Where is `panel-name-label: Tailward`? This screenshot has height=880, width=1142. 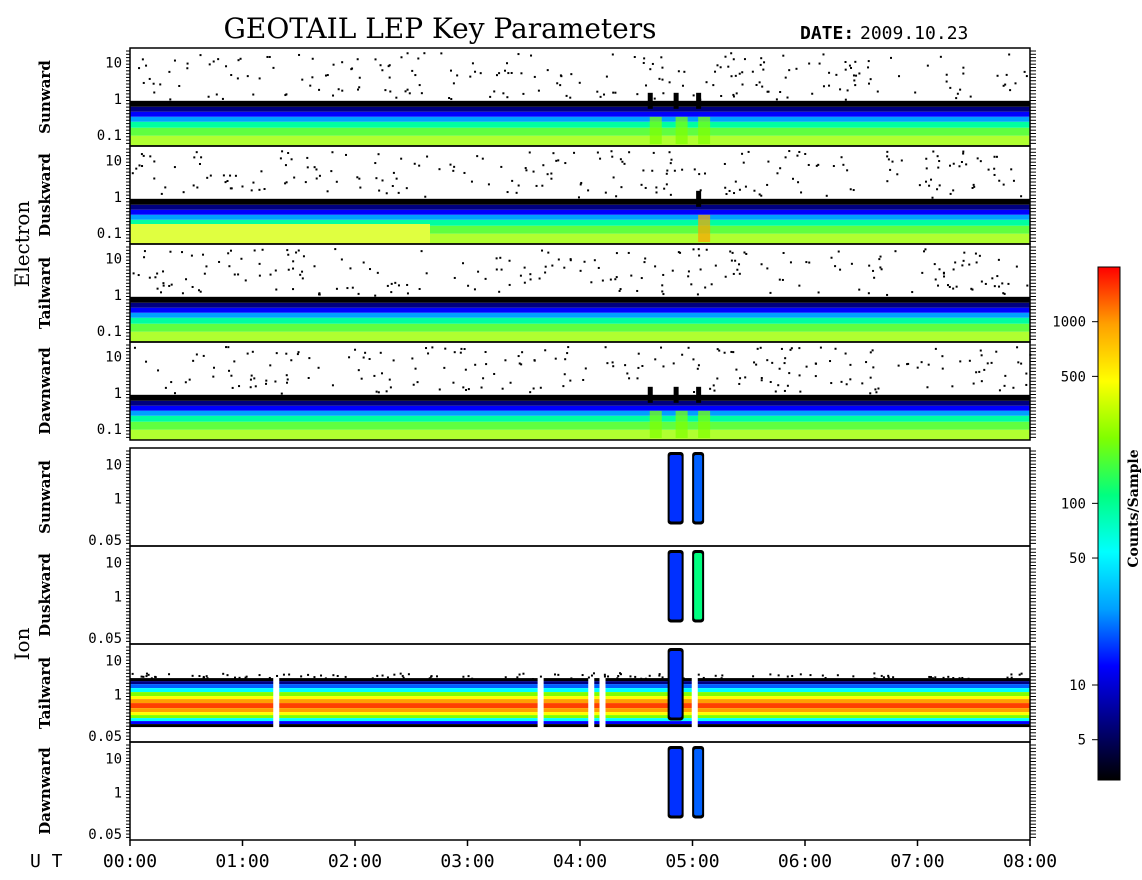
panel-name-label: Tailward is located at coordinates (45, 293).